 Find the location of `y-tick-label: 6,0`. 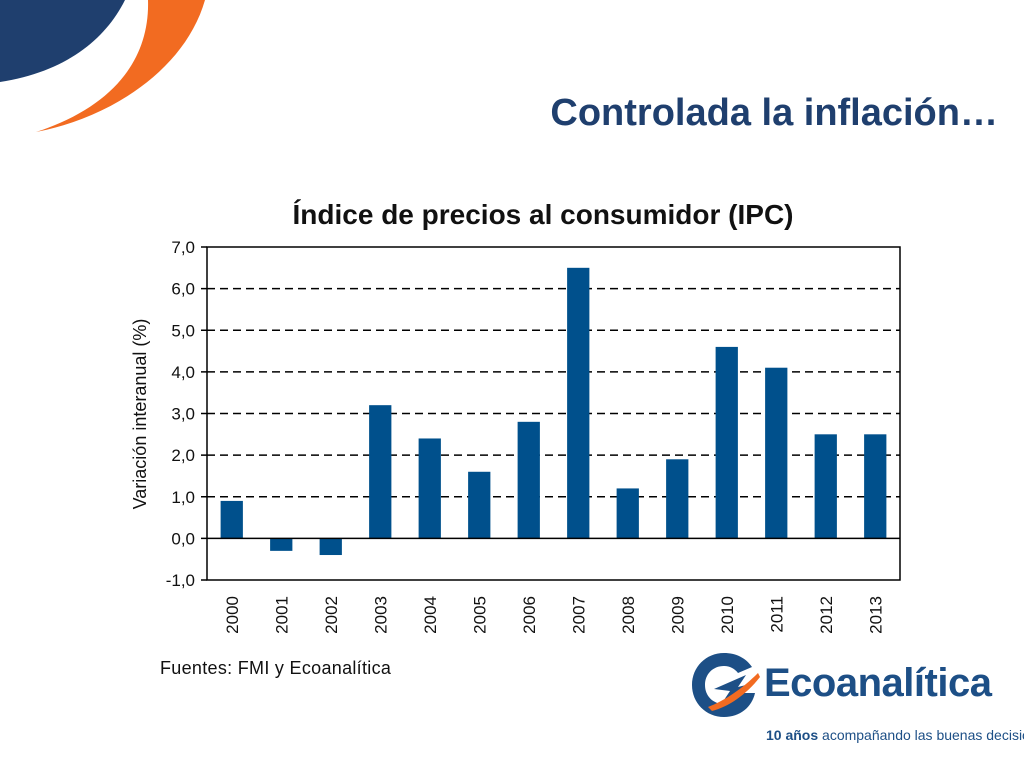

y-tick-label: 6,0 is located at coordinates (183, 289).